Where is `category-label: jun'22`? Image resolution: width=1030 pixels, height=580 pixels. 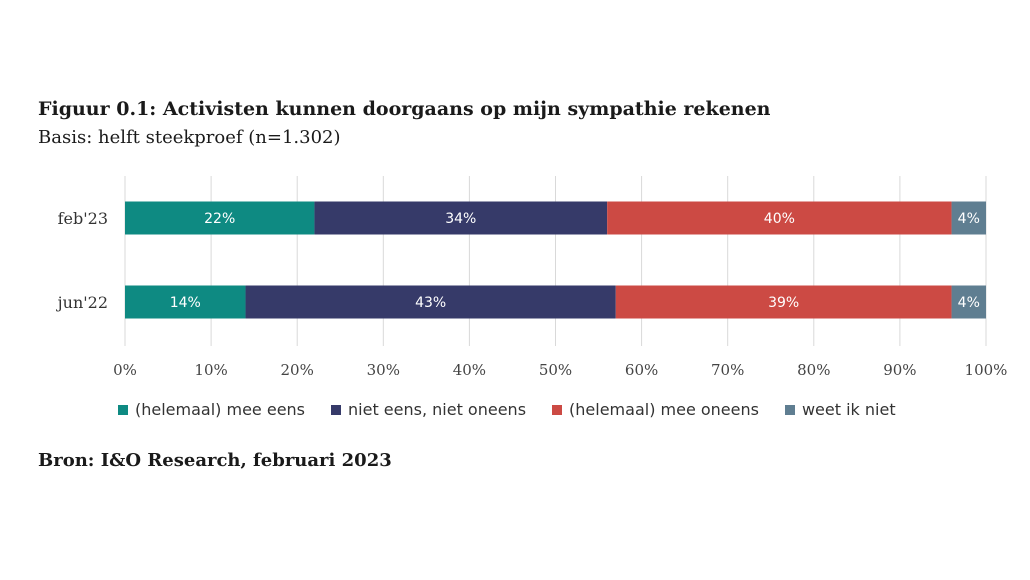
category-label: jun'22 is located at coordinates (82, 302).